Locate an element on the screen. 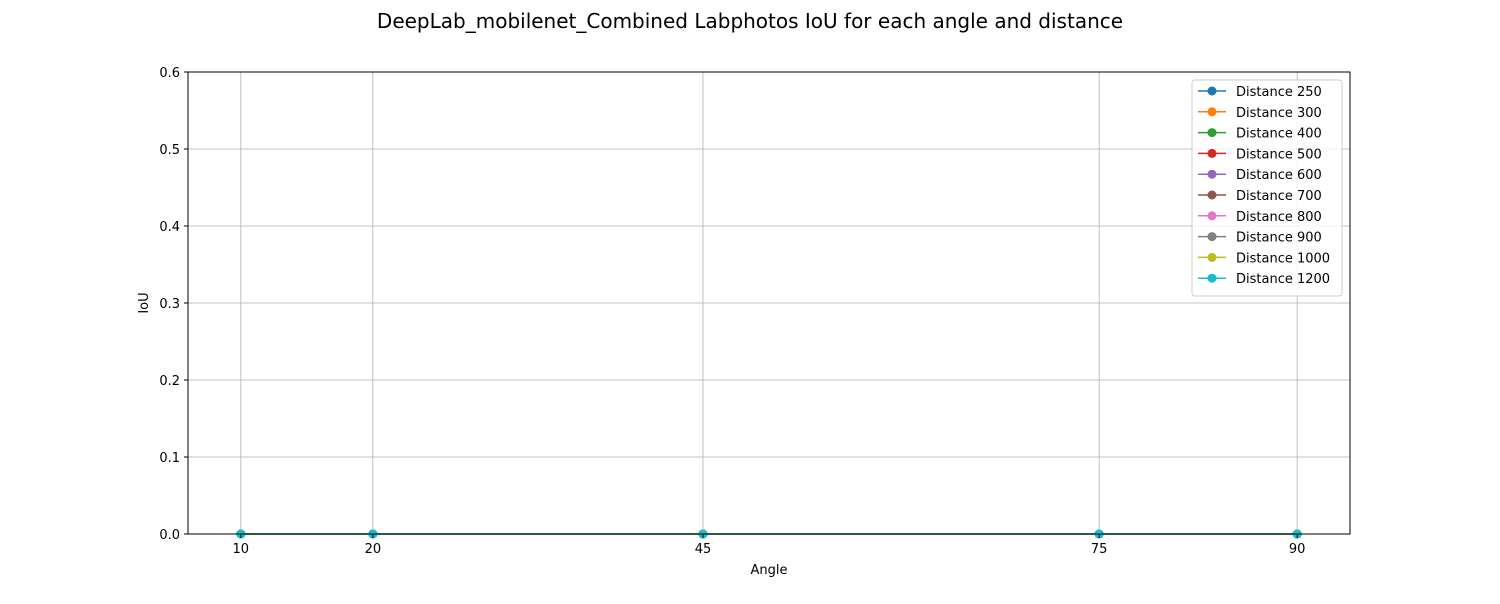  legend-label: Distance 400 is located at coordinates (1279, 134).